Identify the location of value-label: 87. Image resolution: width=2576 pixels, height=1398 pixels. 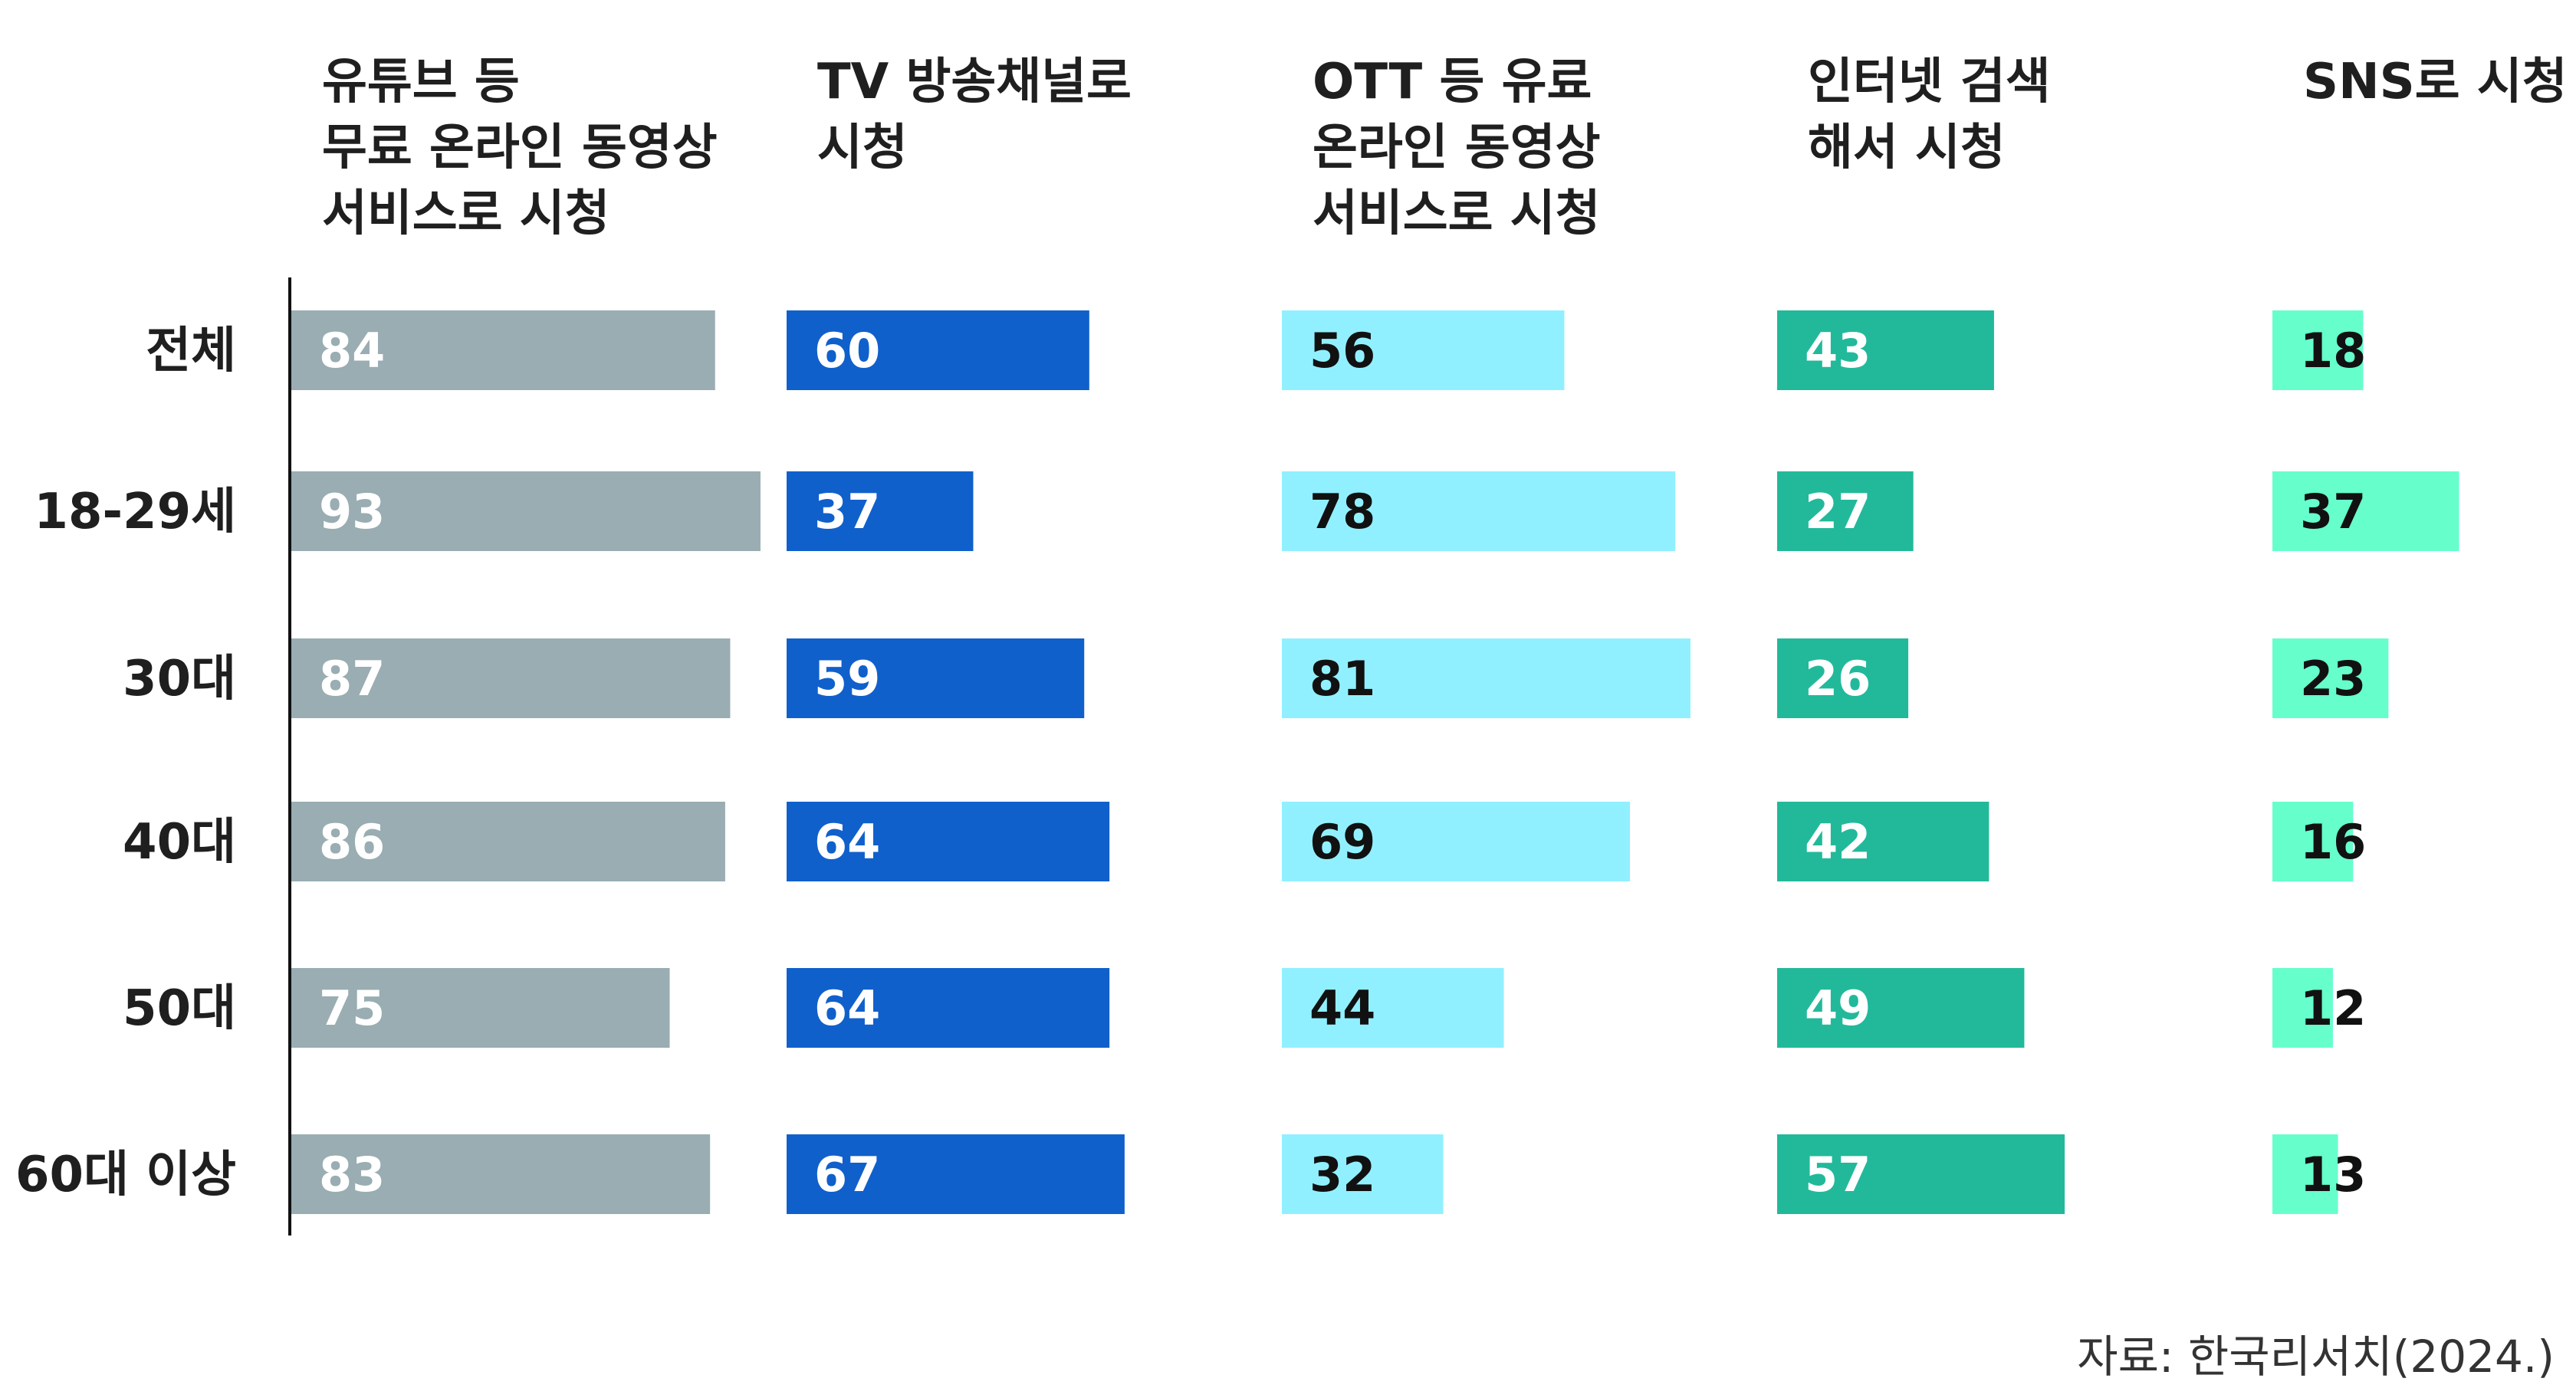
(352, 679).